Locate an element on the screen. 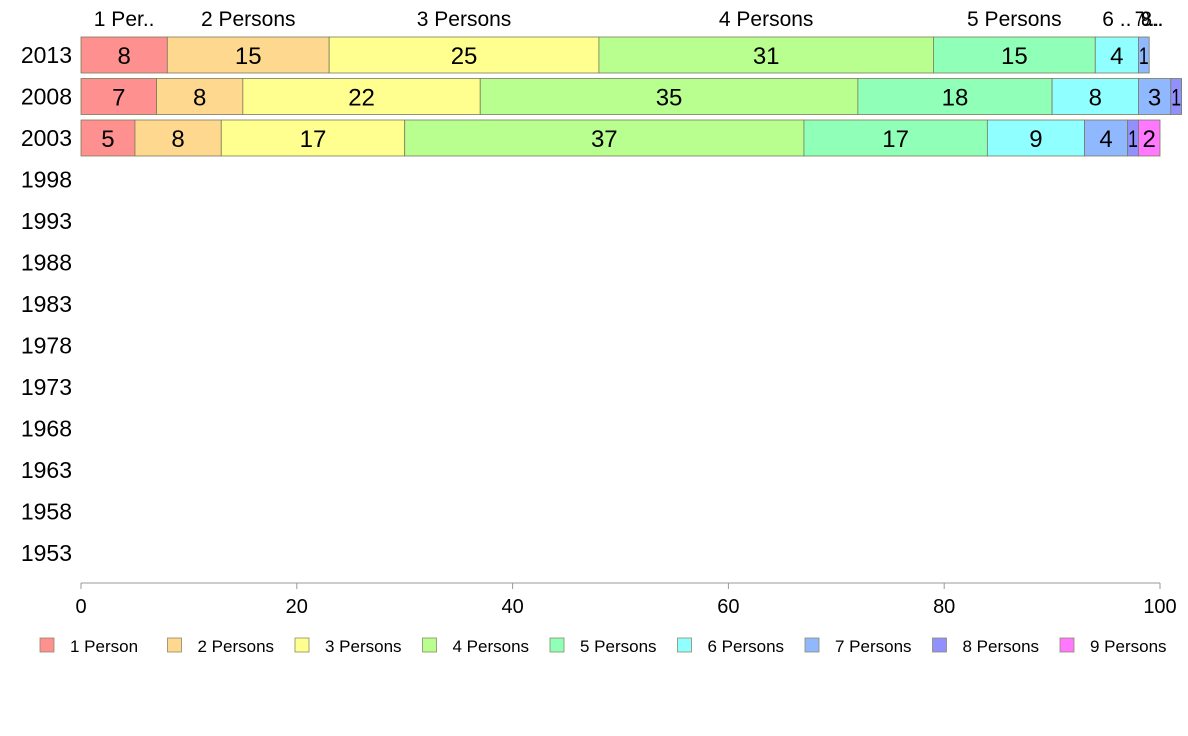 The width and height of the screenshot is (1188, 736). legend-label: 7 Persons is located at coordinates (873, 646).